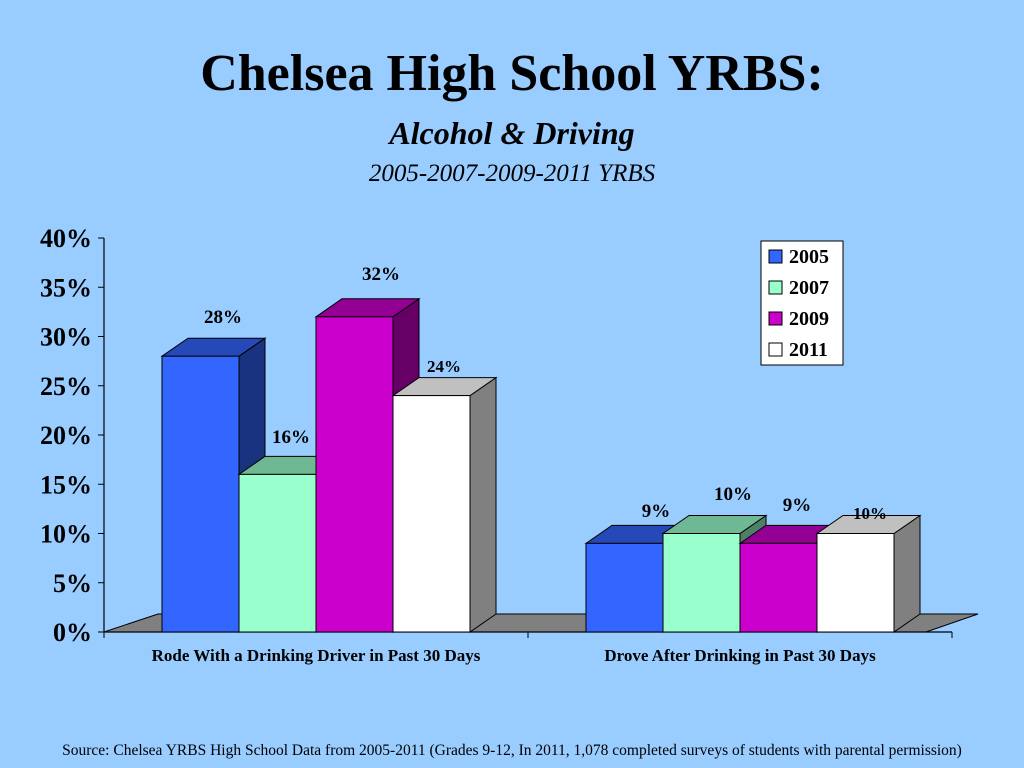 The width and height of the screenshot is (1024, 768). Describe the element at coordinates (733, 494) in the screenshot. I see `data-label-2007: 10%` at that location.